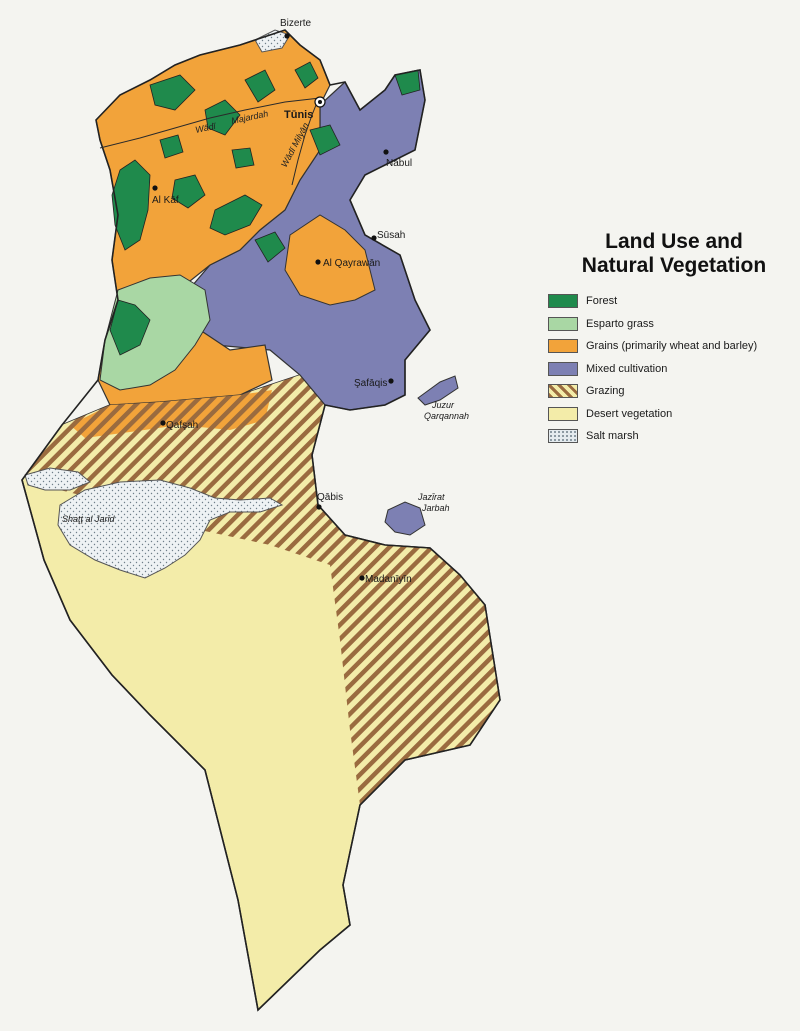 This screenshot has width=800, height=1031. What do you see at coordinates (399, 163) in the screenshot?
I see `label-nabul: Nābul` at bounding box center [399, 163].